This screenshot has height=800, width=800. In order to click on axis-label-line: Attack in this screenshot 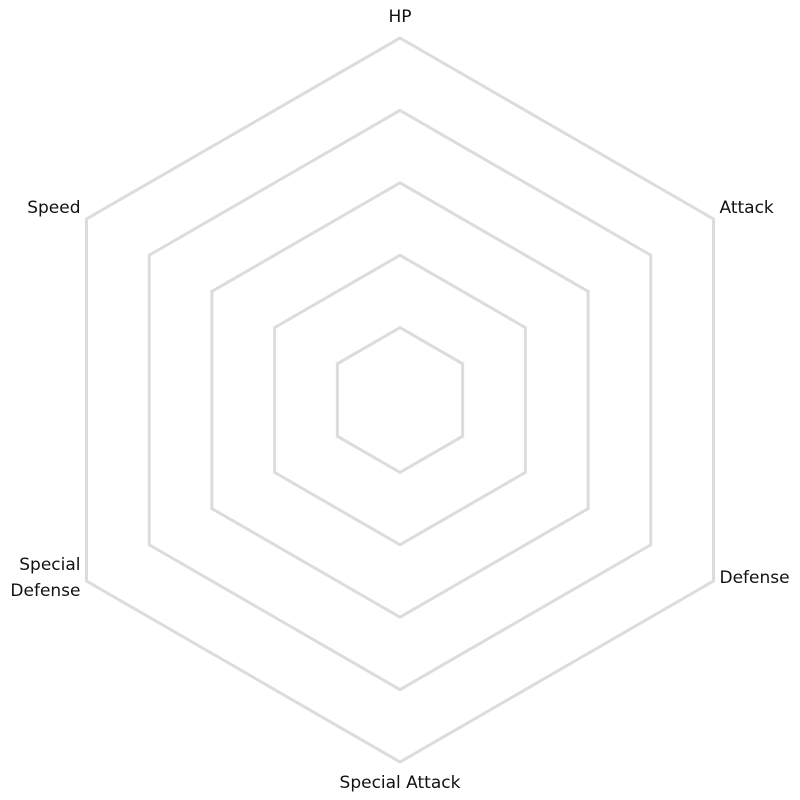, I will do `click(747, 208)`.